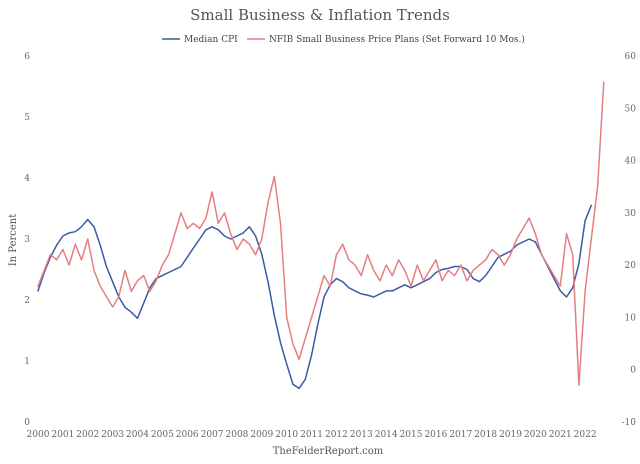 The image size is (640, 464). What do you see at coordinates (286, 435) in the screenshot?
I see `x-tick-label: 2010` at bounding box center [286, 435].